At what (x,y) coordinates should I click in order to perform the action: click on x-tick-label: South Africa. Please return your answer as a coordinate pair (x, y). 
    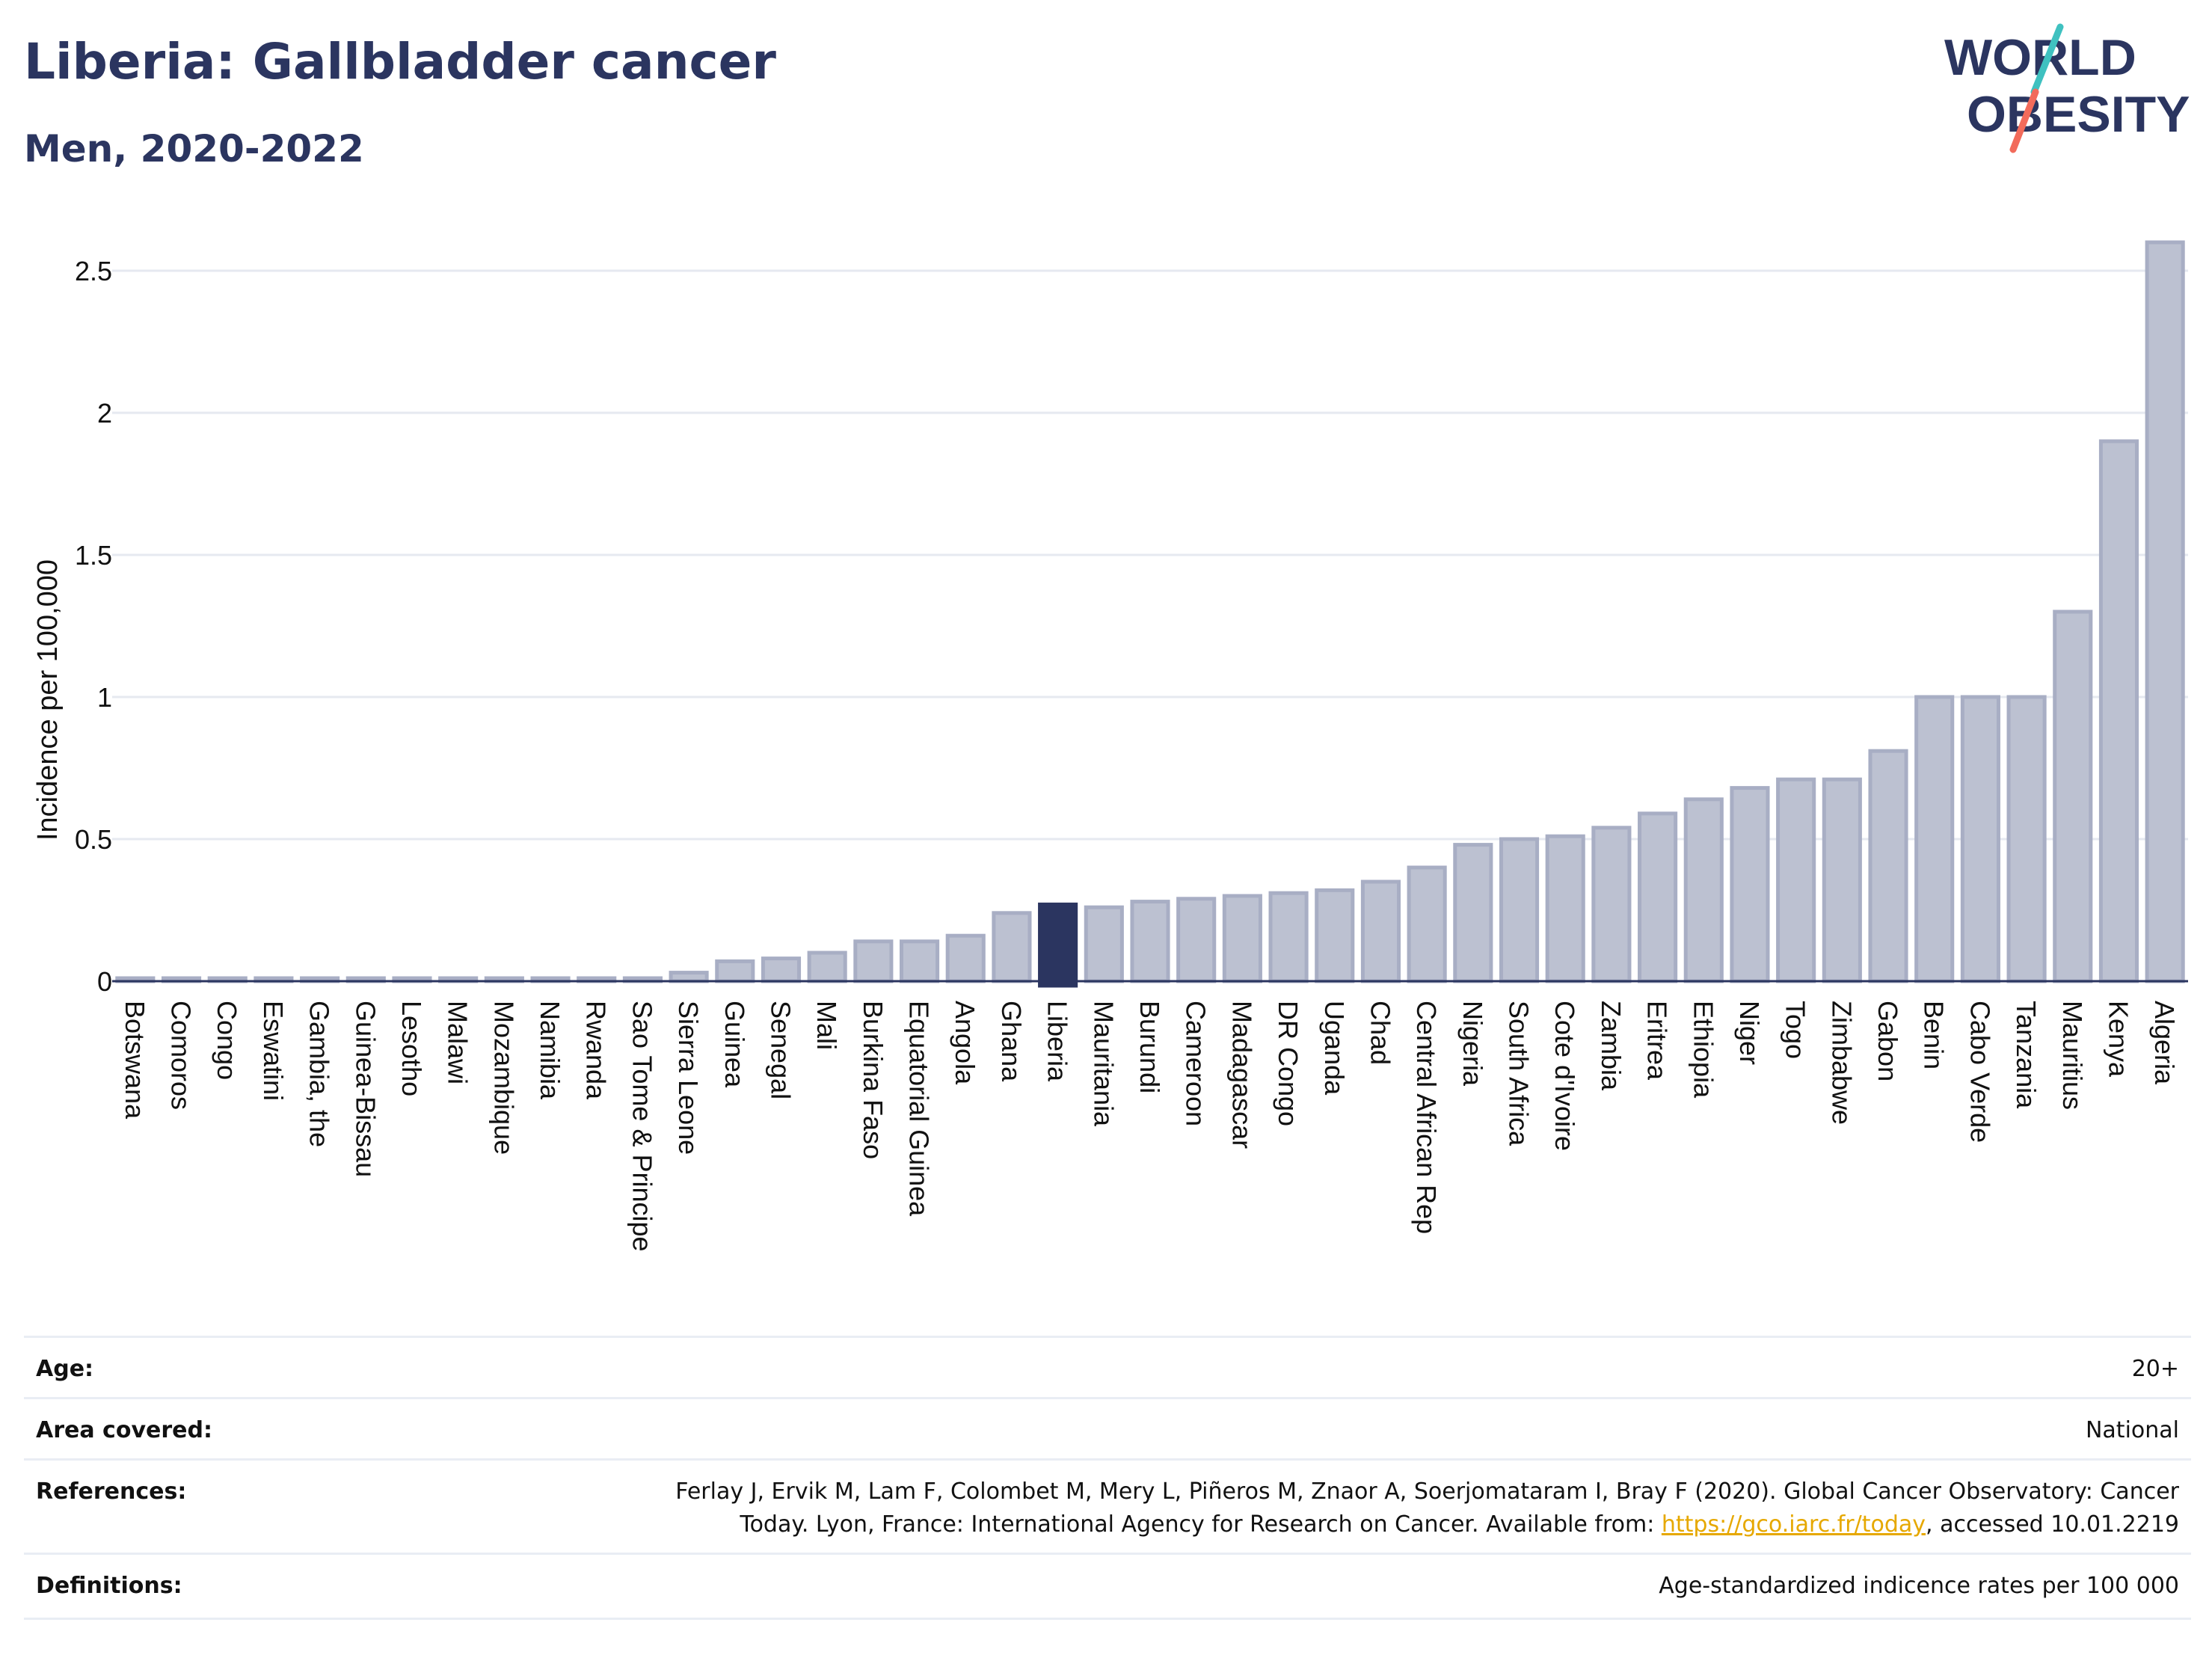
    Looking at the image, I should click on (1519, 1073).